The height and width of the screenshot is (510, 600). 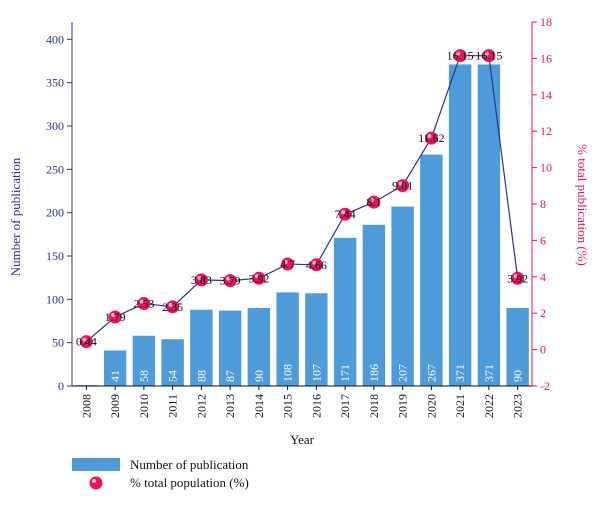 What do you see at coordinates (431, 373) in the screenshot?
I see `bar-value-label: 267` at bounding box center [431, 373].